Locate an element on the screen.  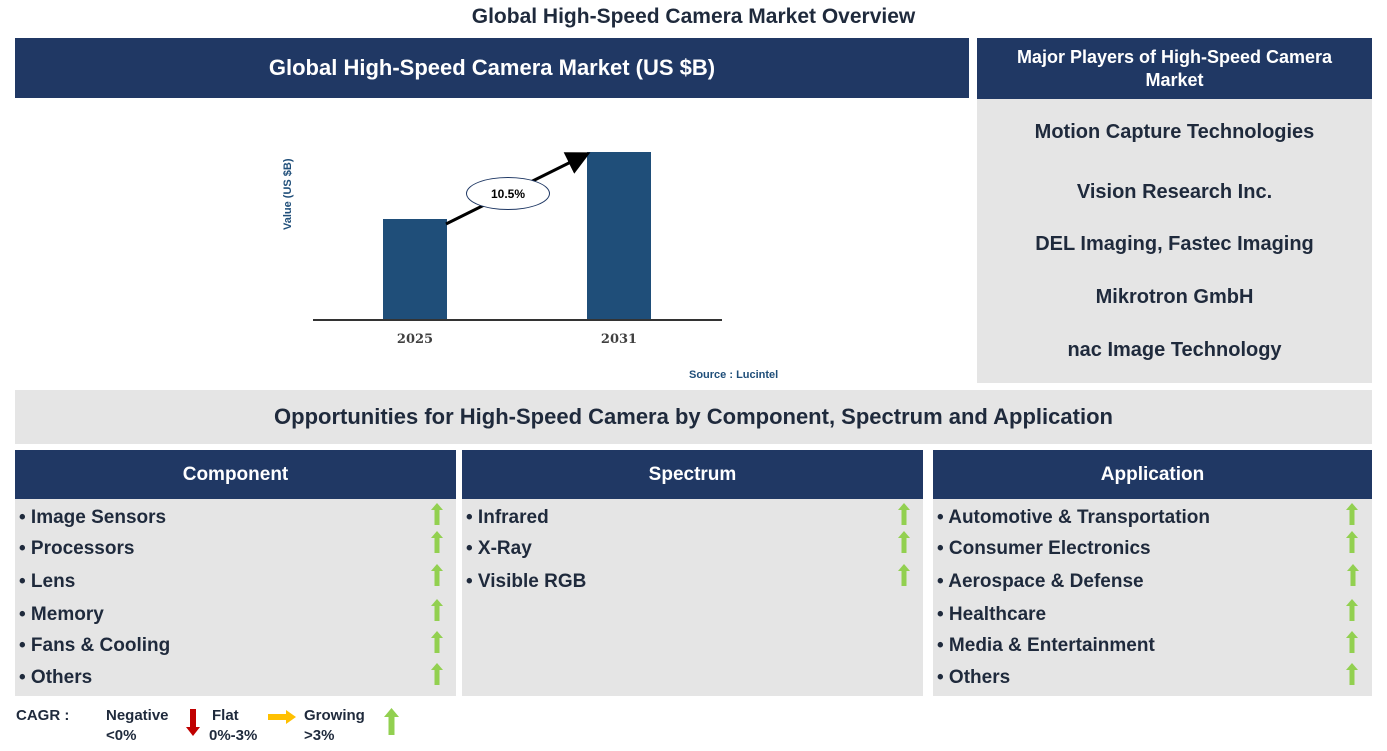
list-item: • Aerospace & Defense is located at coordinates (1040, 581).